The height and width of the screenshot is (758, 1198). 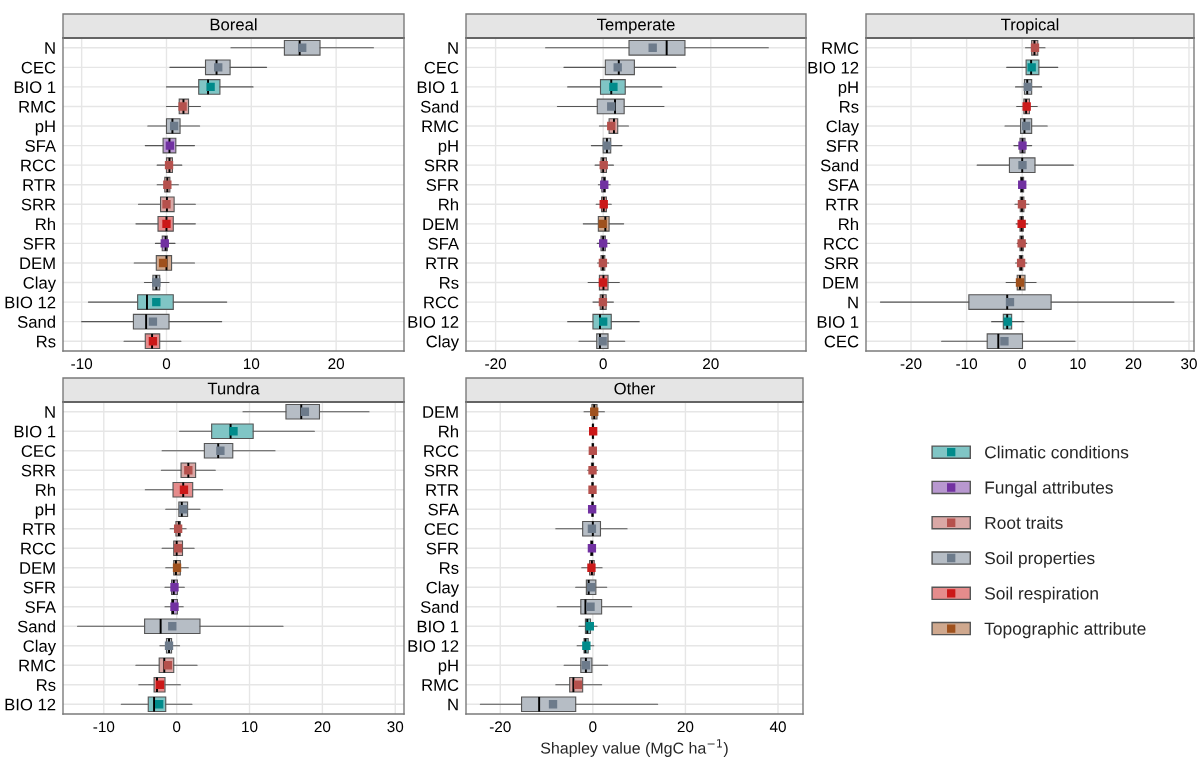 I want to click on chart-title: Tundra, so click(x=233, y=388).